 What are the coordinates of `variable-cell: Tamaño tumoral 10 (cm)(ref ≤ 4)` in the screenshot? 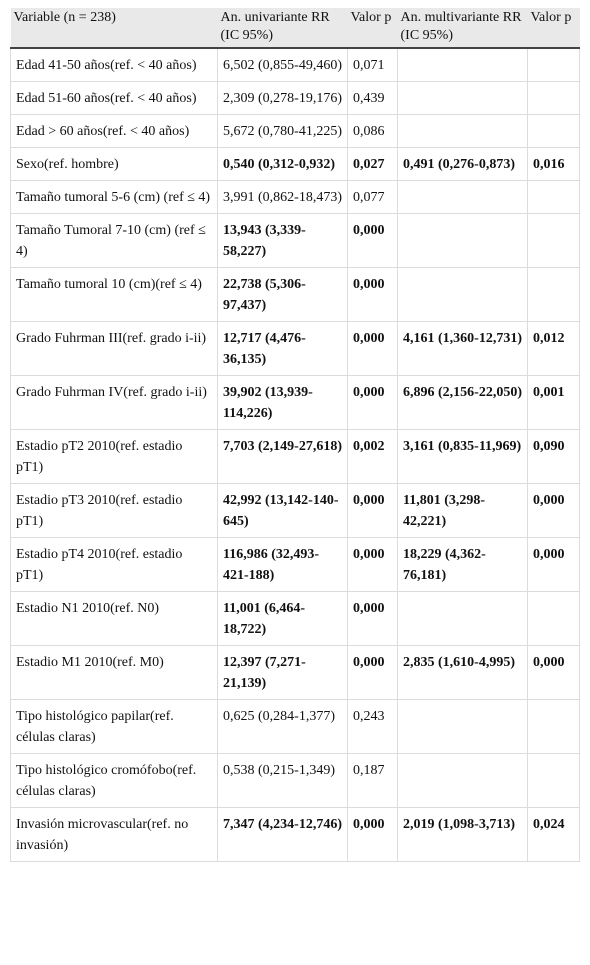 It's located at (114, 294).